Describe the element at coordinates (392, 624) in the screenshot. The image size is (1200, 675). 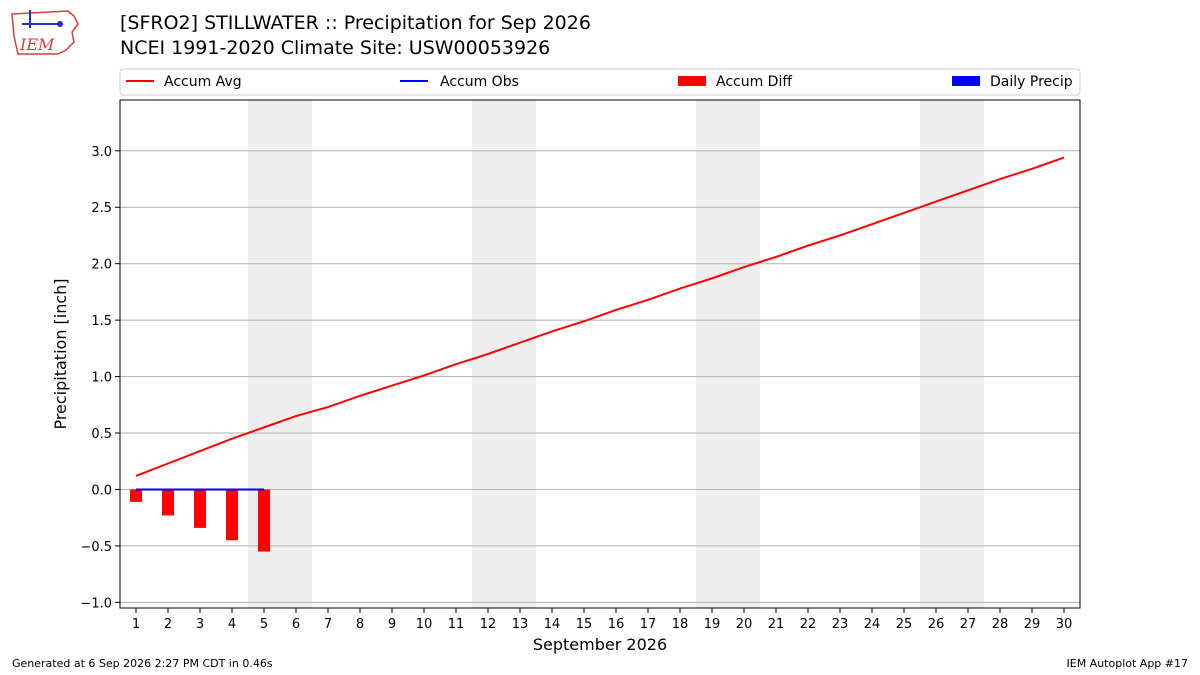
I see `x-tick-label: 9` at that location.